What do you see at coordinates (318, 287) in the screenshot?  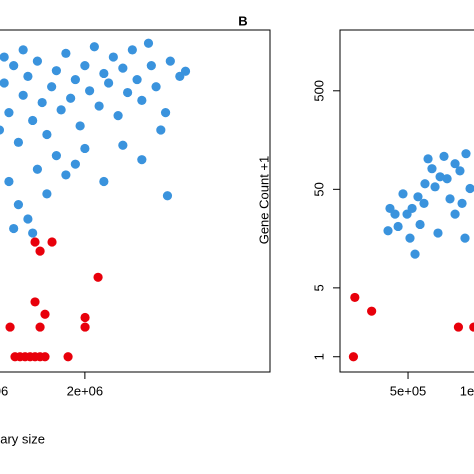 I see `y-tick-label: 5` at bounding box center [318, 287].